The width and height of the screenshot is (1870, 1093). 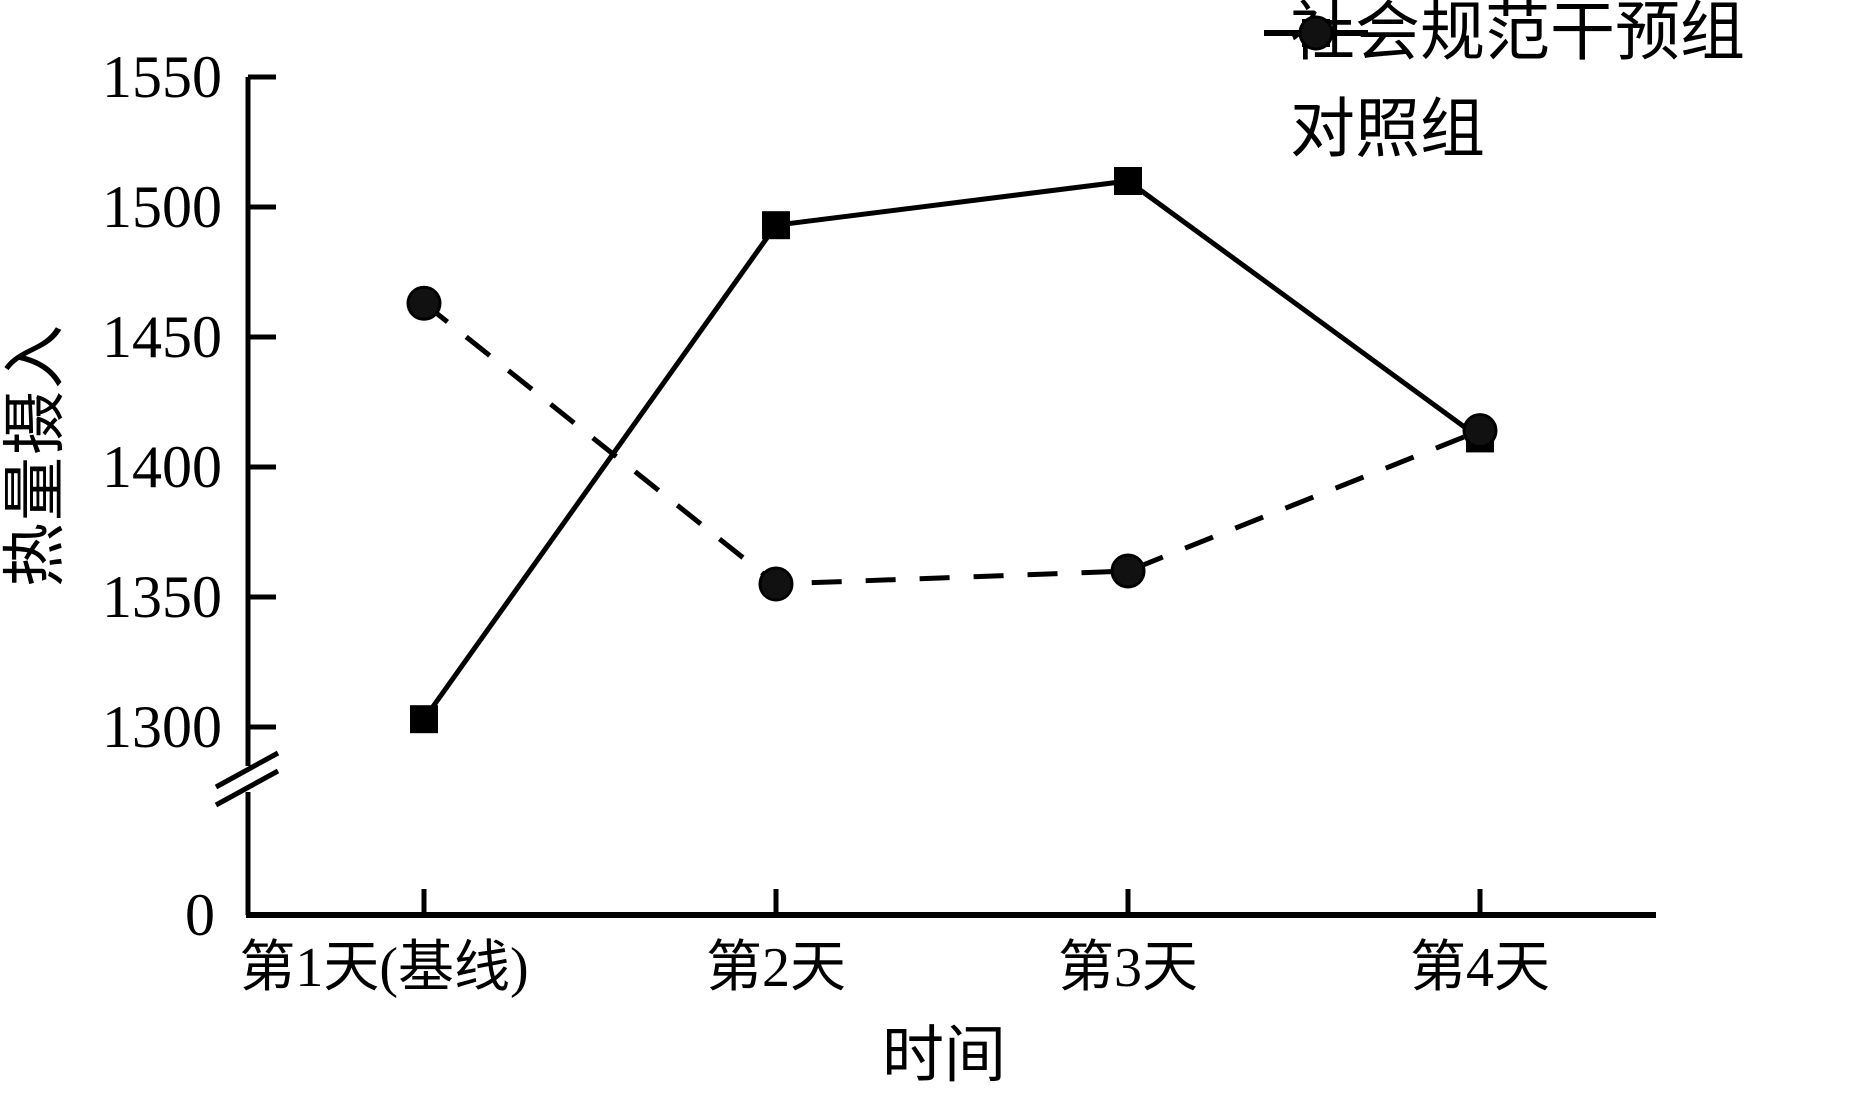 I want to click on legend-item-intervention: 社会规范干预组, so click(x=1503, y=33).